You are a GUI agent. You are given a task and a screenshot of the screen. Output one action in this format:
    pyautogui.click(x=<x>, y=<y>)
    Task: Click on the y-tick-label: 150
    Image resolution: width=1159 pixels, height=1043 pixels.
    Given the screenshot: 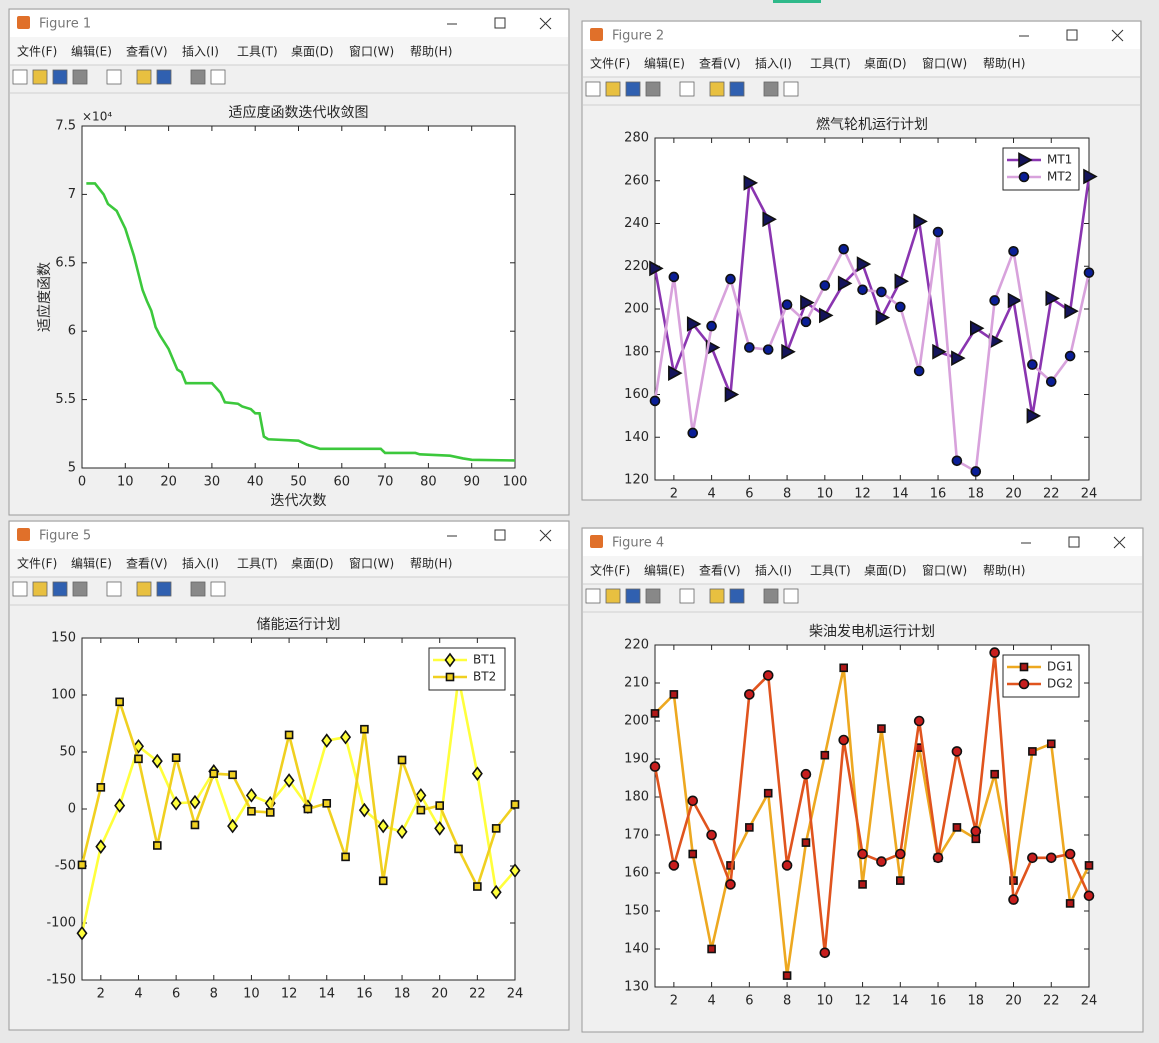 What is the action you would take?
    pyautogui.click(x=63, y=638)
    